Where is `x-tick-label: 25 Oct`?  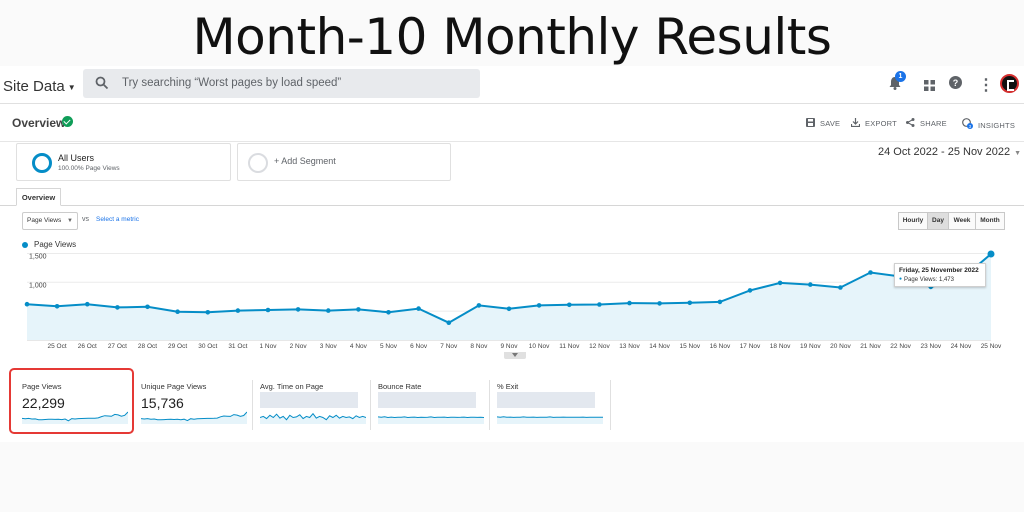
x-tick-label: 25 Oct is located at coordinates (57, 346).